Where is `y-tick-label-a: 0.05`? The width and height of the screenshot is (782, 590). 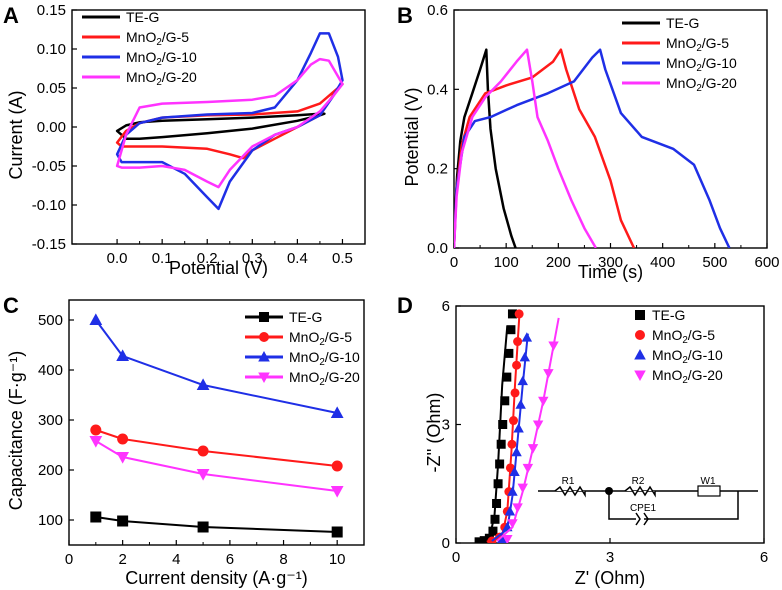
y-tick-label-a: 0.05 is located at coordinates (51, 88).